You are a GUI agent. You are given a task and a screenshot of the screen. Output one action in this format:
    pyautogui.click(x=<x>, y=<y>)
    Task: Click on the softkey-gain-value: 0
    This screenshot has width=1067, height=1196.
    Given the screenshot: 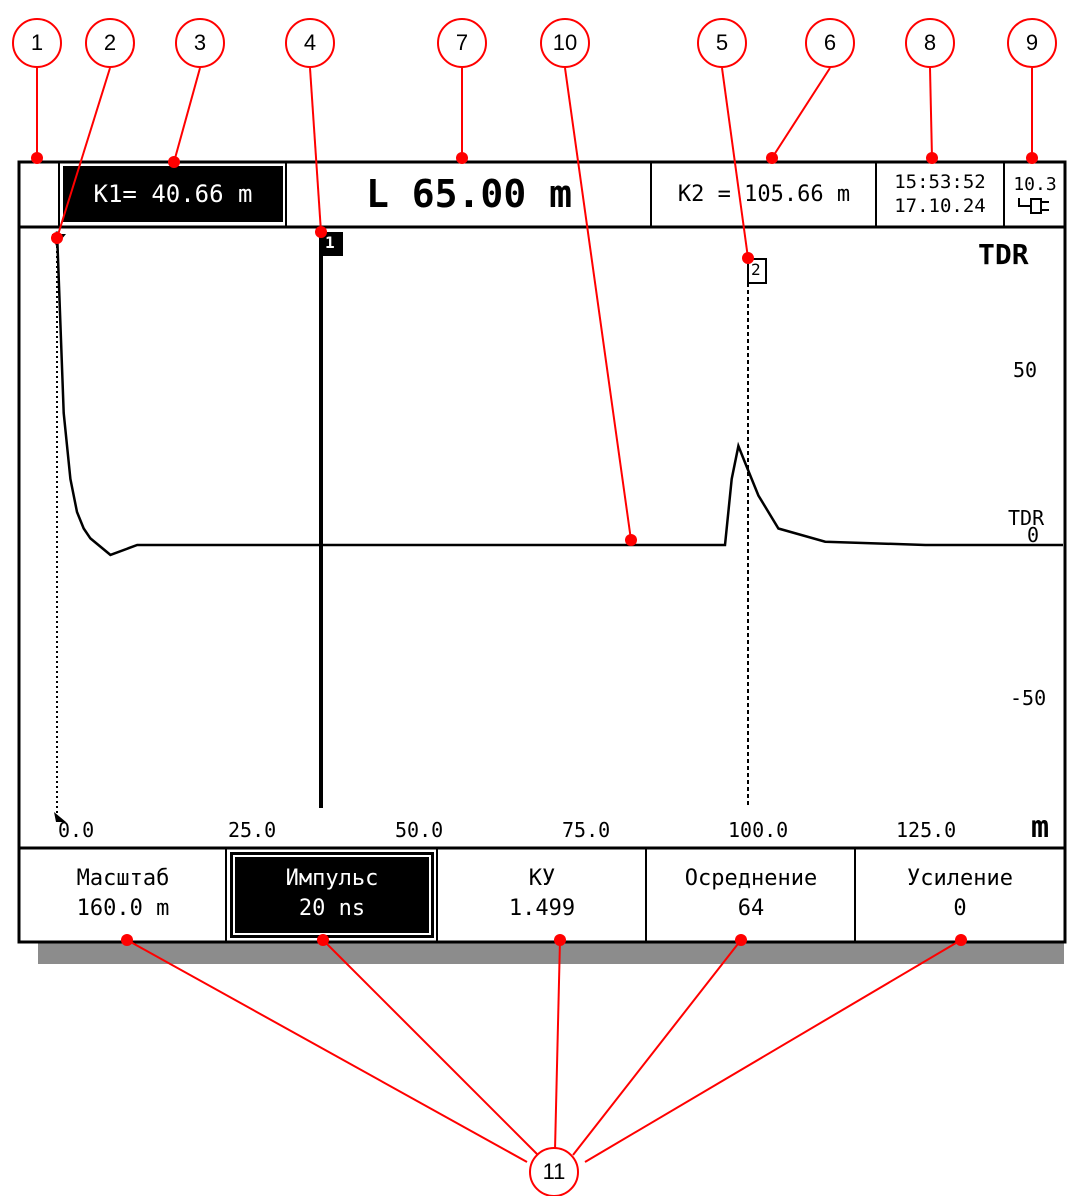 What is the action you would take?
    pyautogui.click(x=960, y=908)
    